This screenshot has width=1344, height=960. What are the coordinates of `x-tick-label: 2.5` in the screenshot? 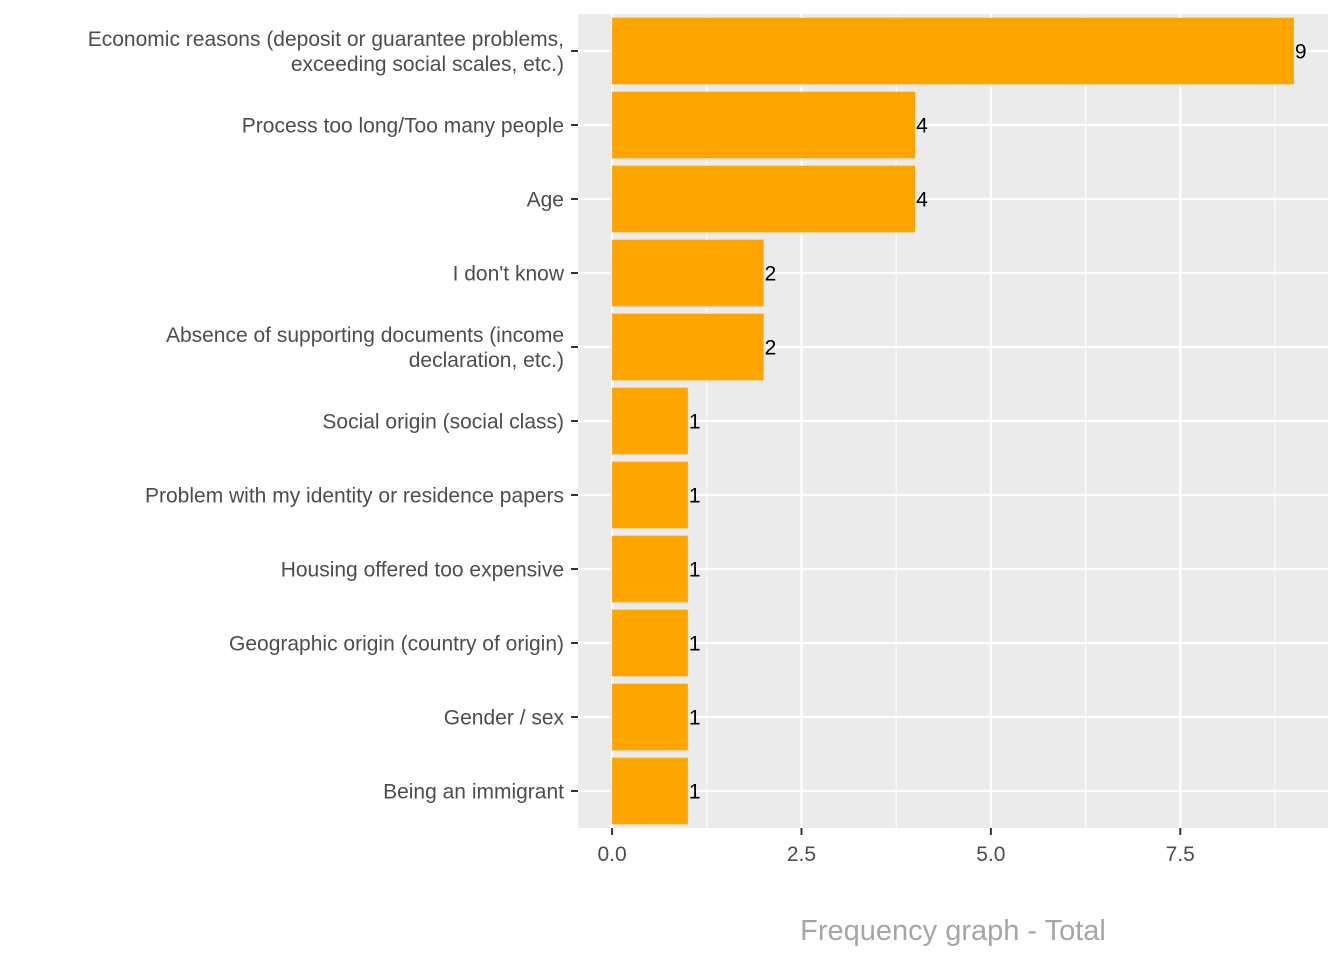 It's located at (801, 854).